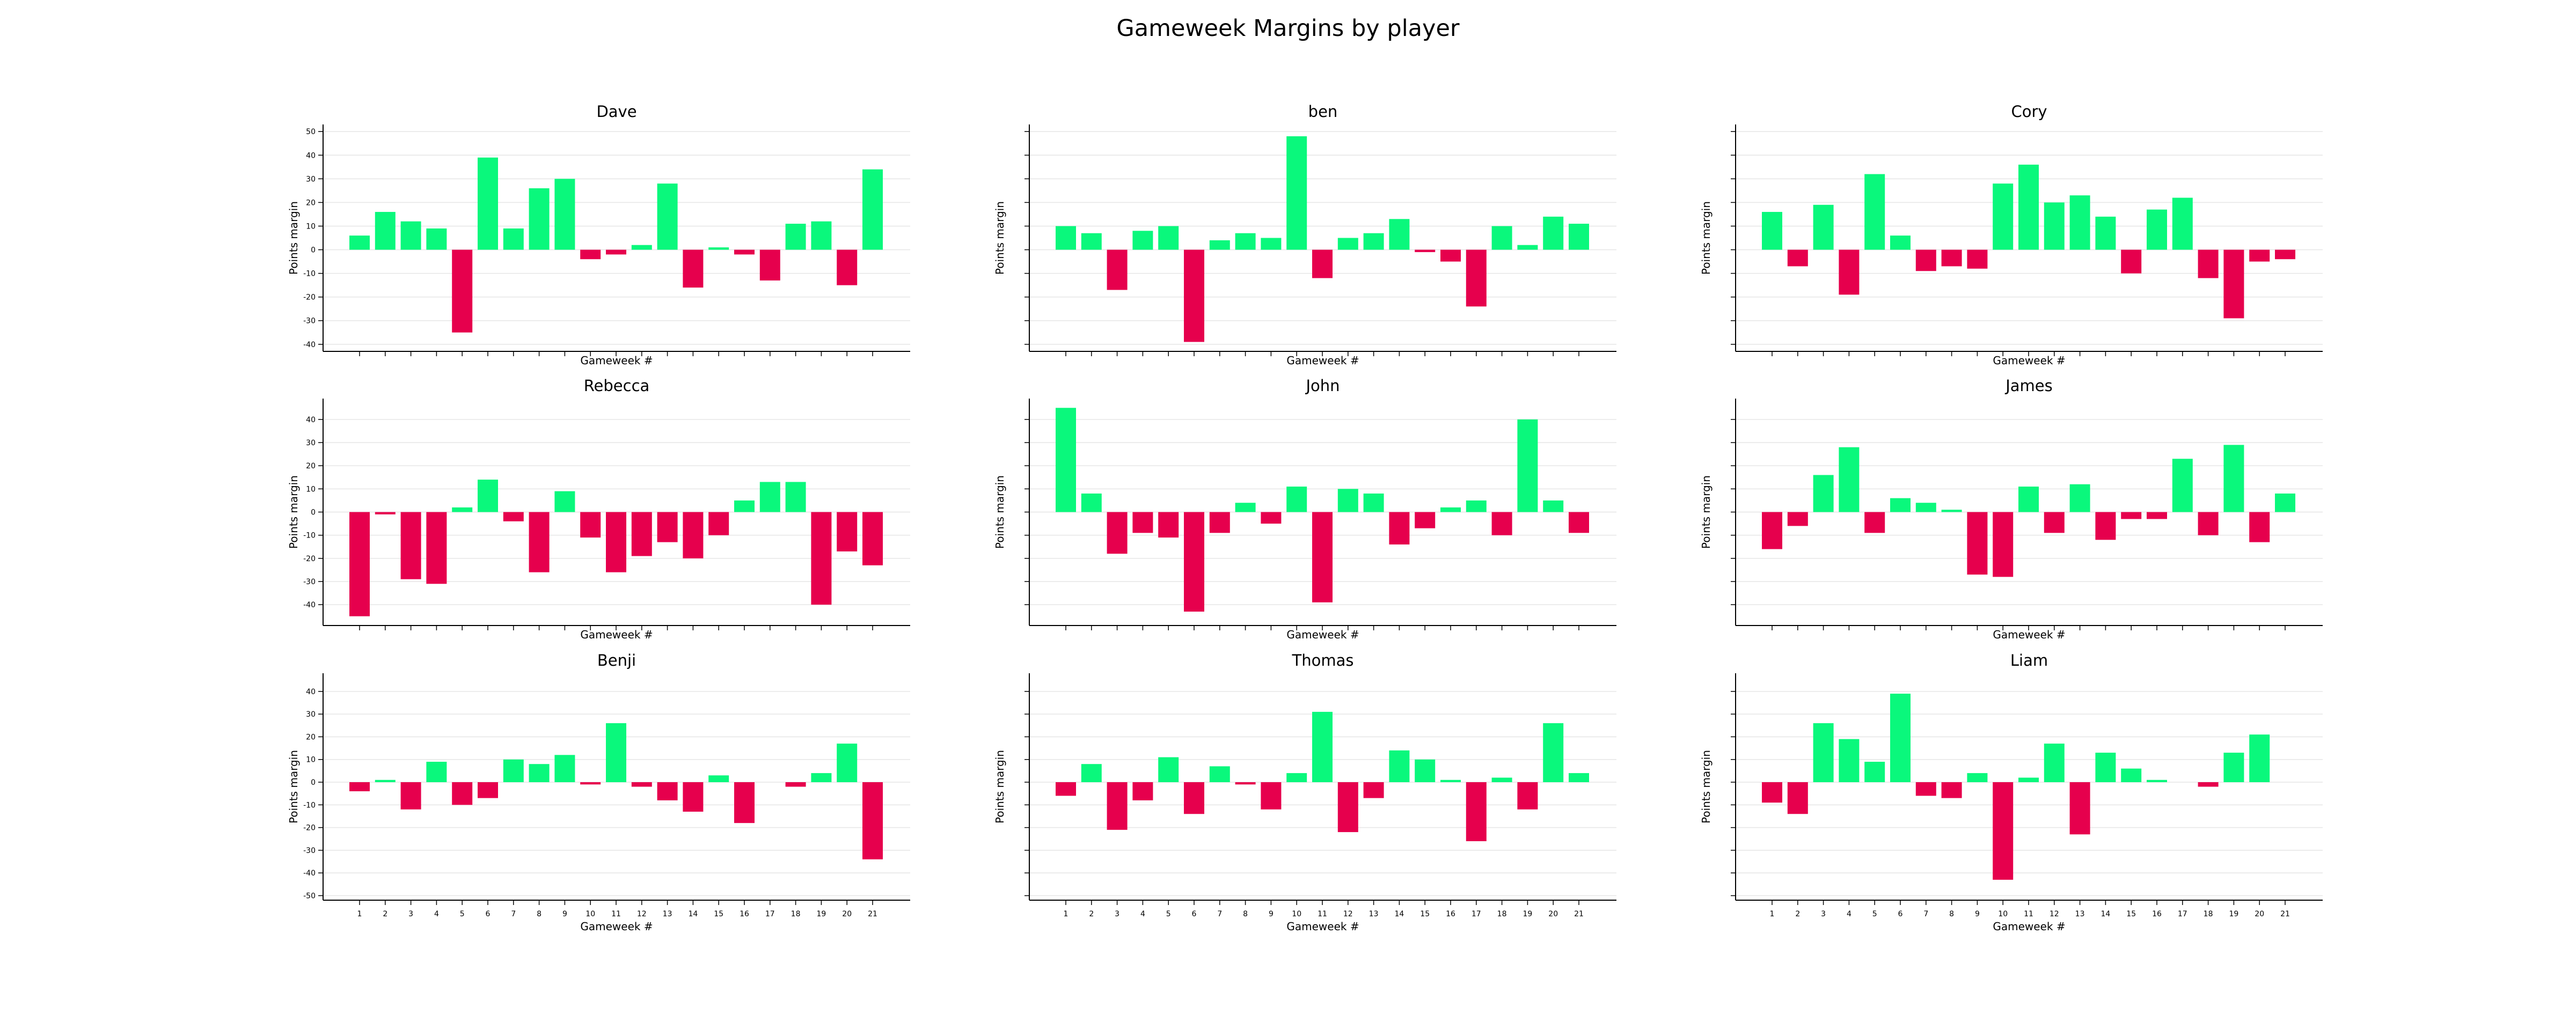 The height and width of the screenshot is (1030, 2576). I want to click on x-tick-label: 6, so click(1194, 914).